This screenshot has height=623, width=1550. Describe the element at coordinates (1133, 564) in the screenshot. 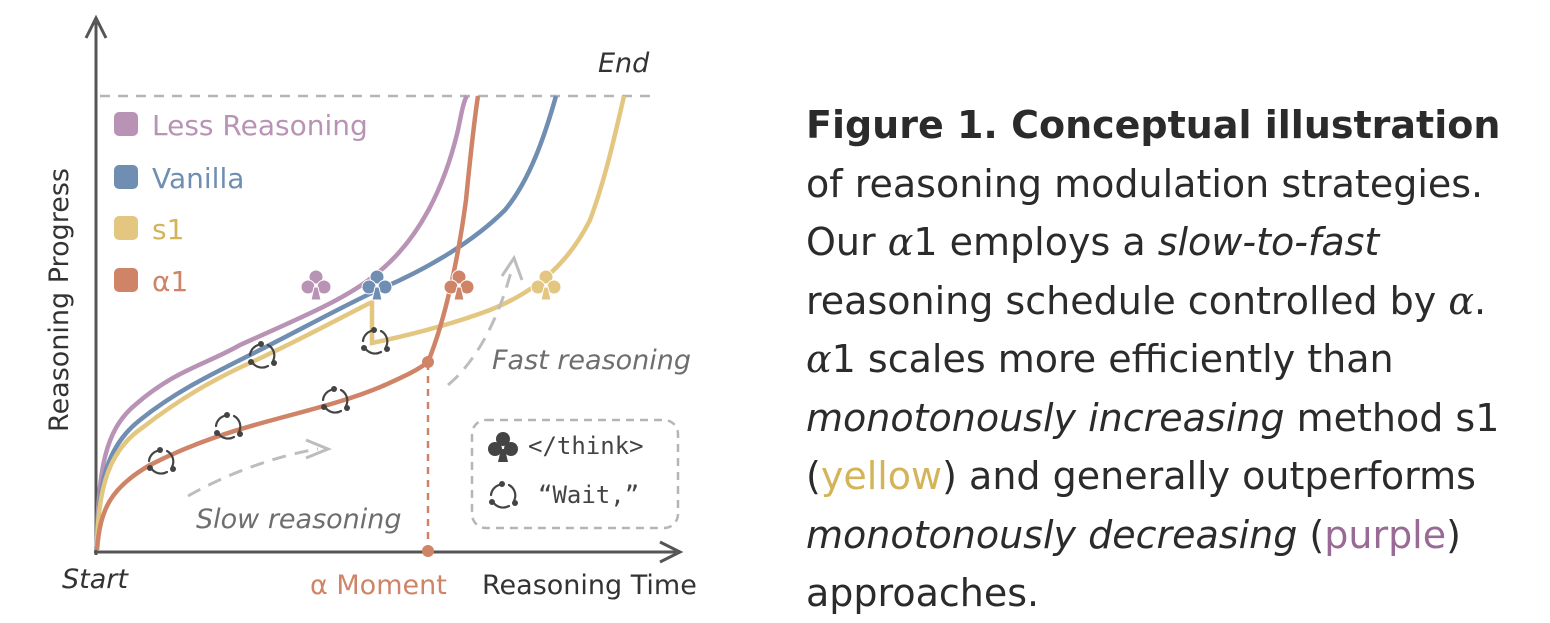

I see `caption-text-9: ) approaches.` at that location.